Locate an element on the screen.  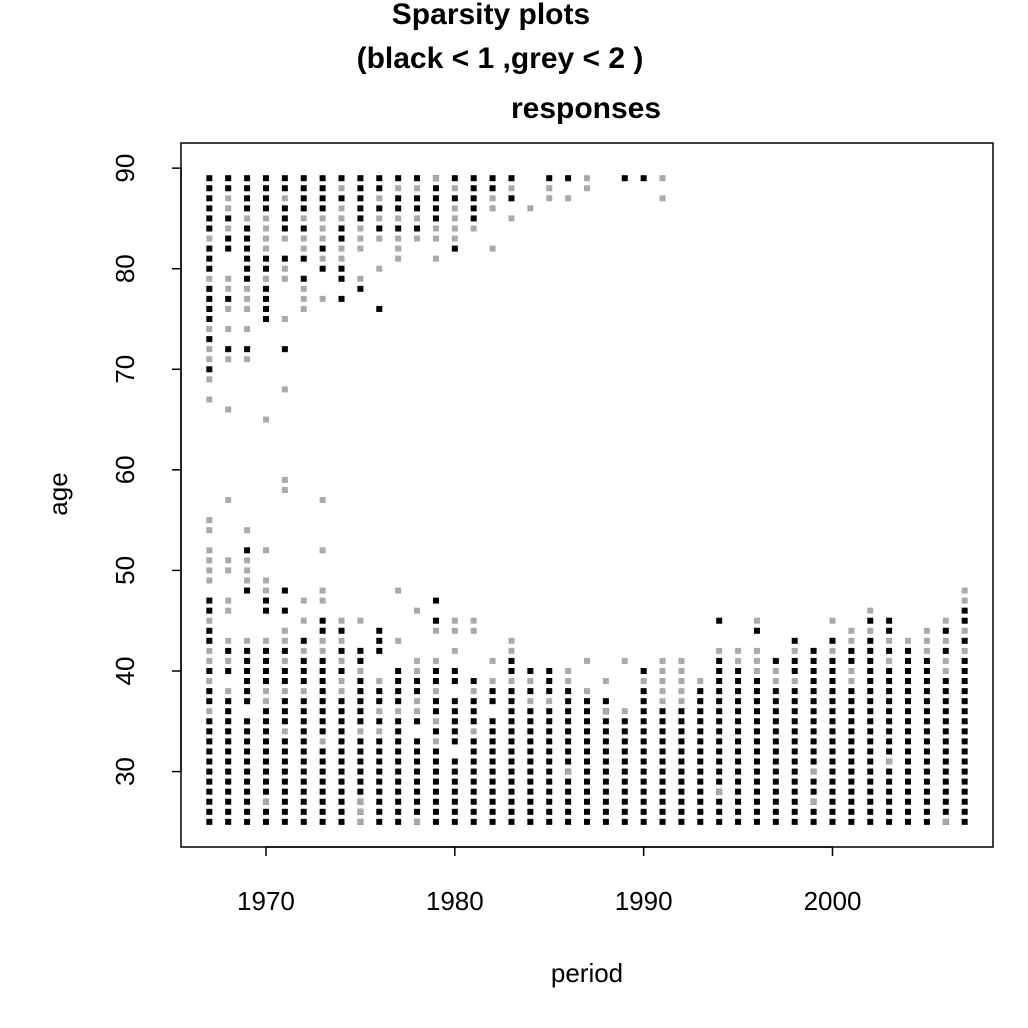
chart-title-line2: (black < 1 ,grey < 2 ) is located at coordinates (500, 58).